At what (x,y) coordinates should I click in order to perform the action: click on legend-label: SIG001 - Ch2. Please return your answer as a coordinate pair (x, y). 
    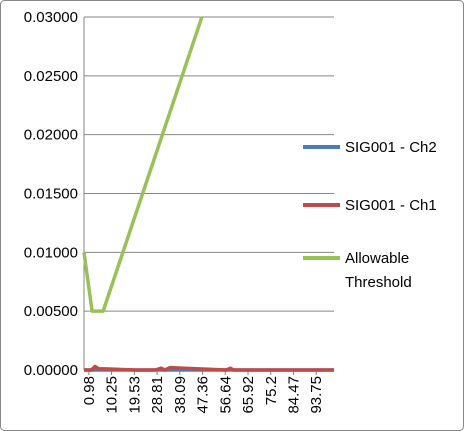
    Looking at the image, I should click on (391, 147).